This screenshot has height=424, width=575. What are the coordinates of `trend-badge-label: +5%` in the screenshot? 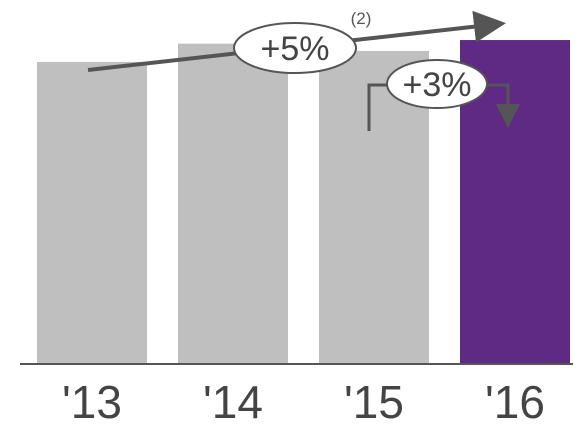 It's located at (295, 49).